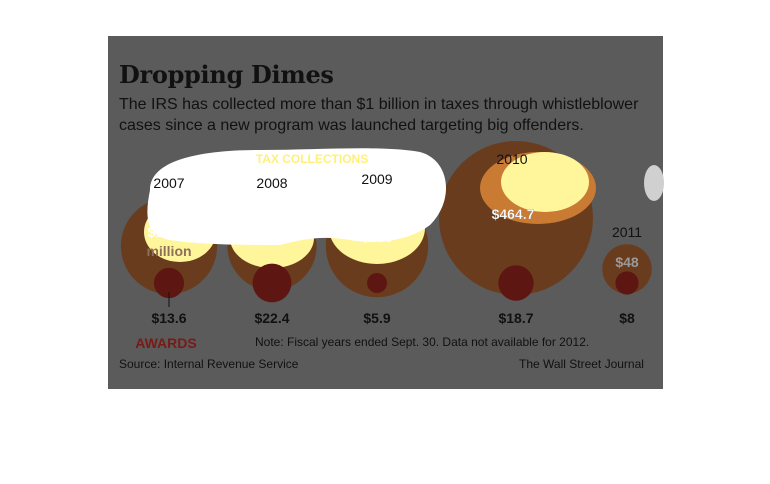 The height and width of the screenshot is (484, 770). Describe the element at coordinates (581, 364) in the screenshot. I see `chart-credit: The Wall Street Journal` at that location.